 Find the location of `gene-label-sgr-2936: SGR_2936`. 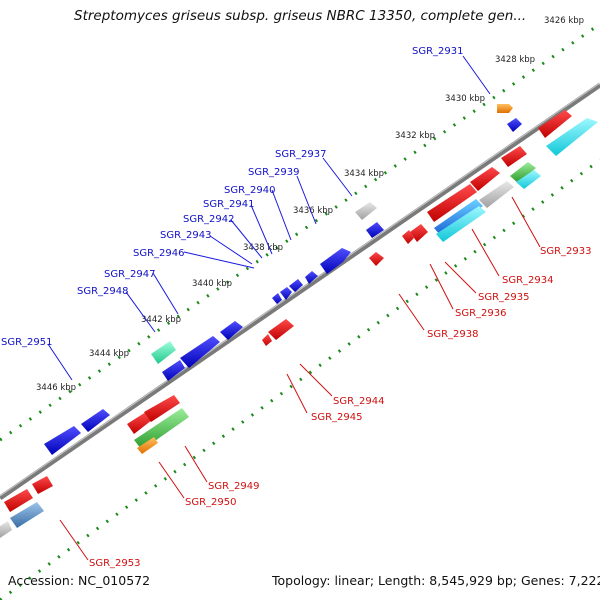

gene-label-sgr-2936: SGR_2936 is located at coordinates (481, 313).